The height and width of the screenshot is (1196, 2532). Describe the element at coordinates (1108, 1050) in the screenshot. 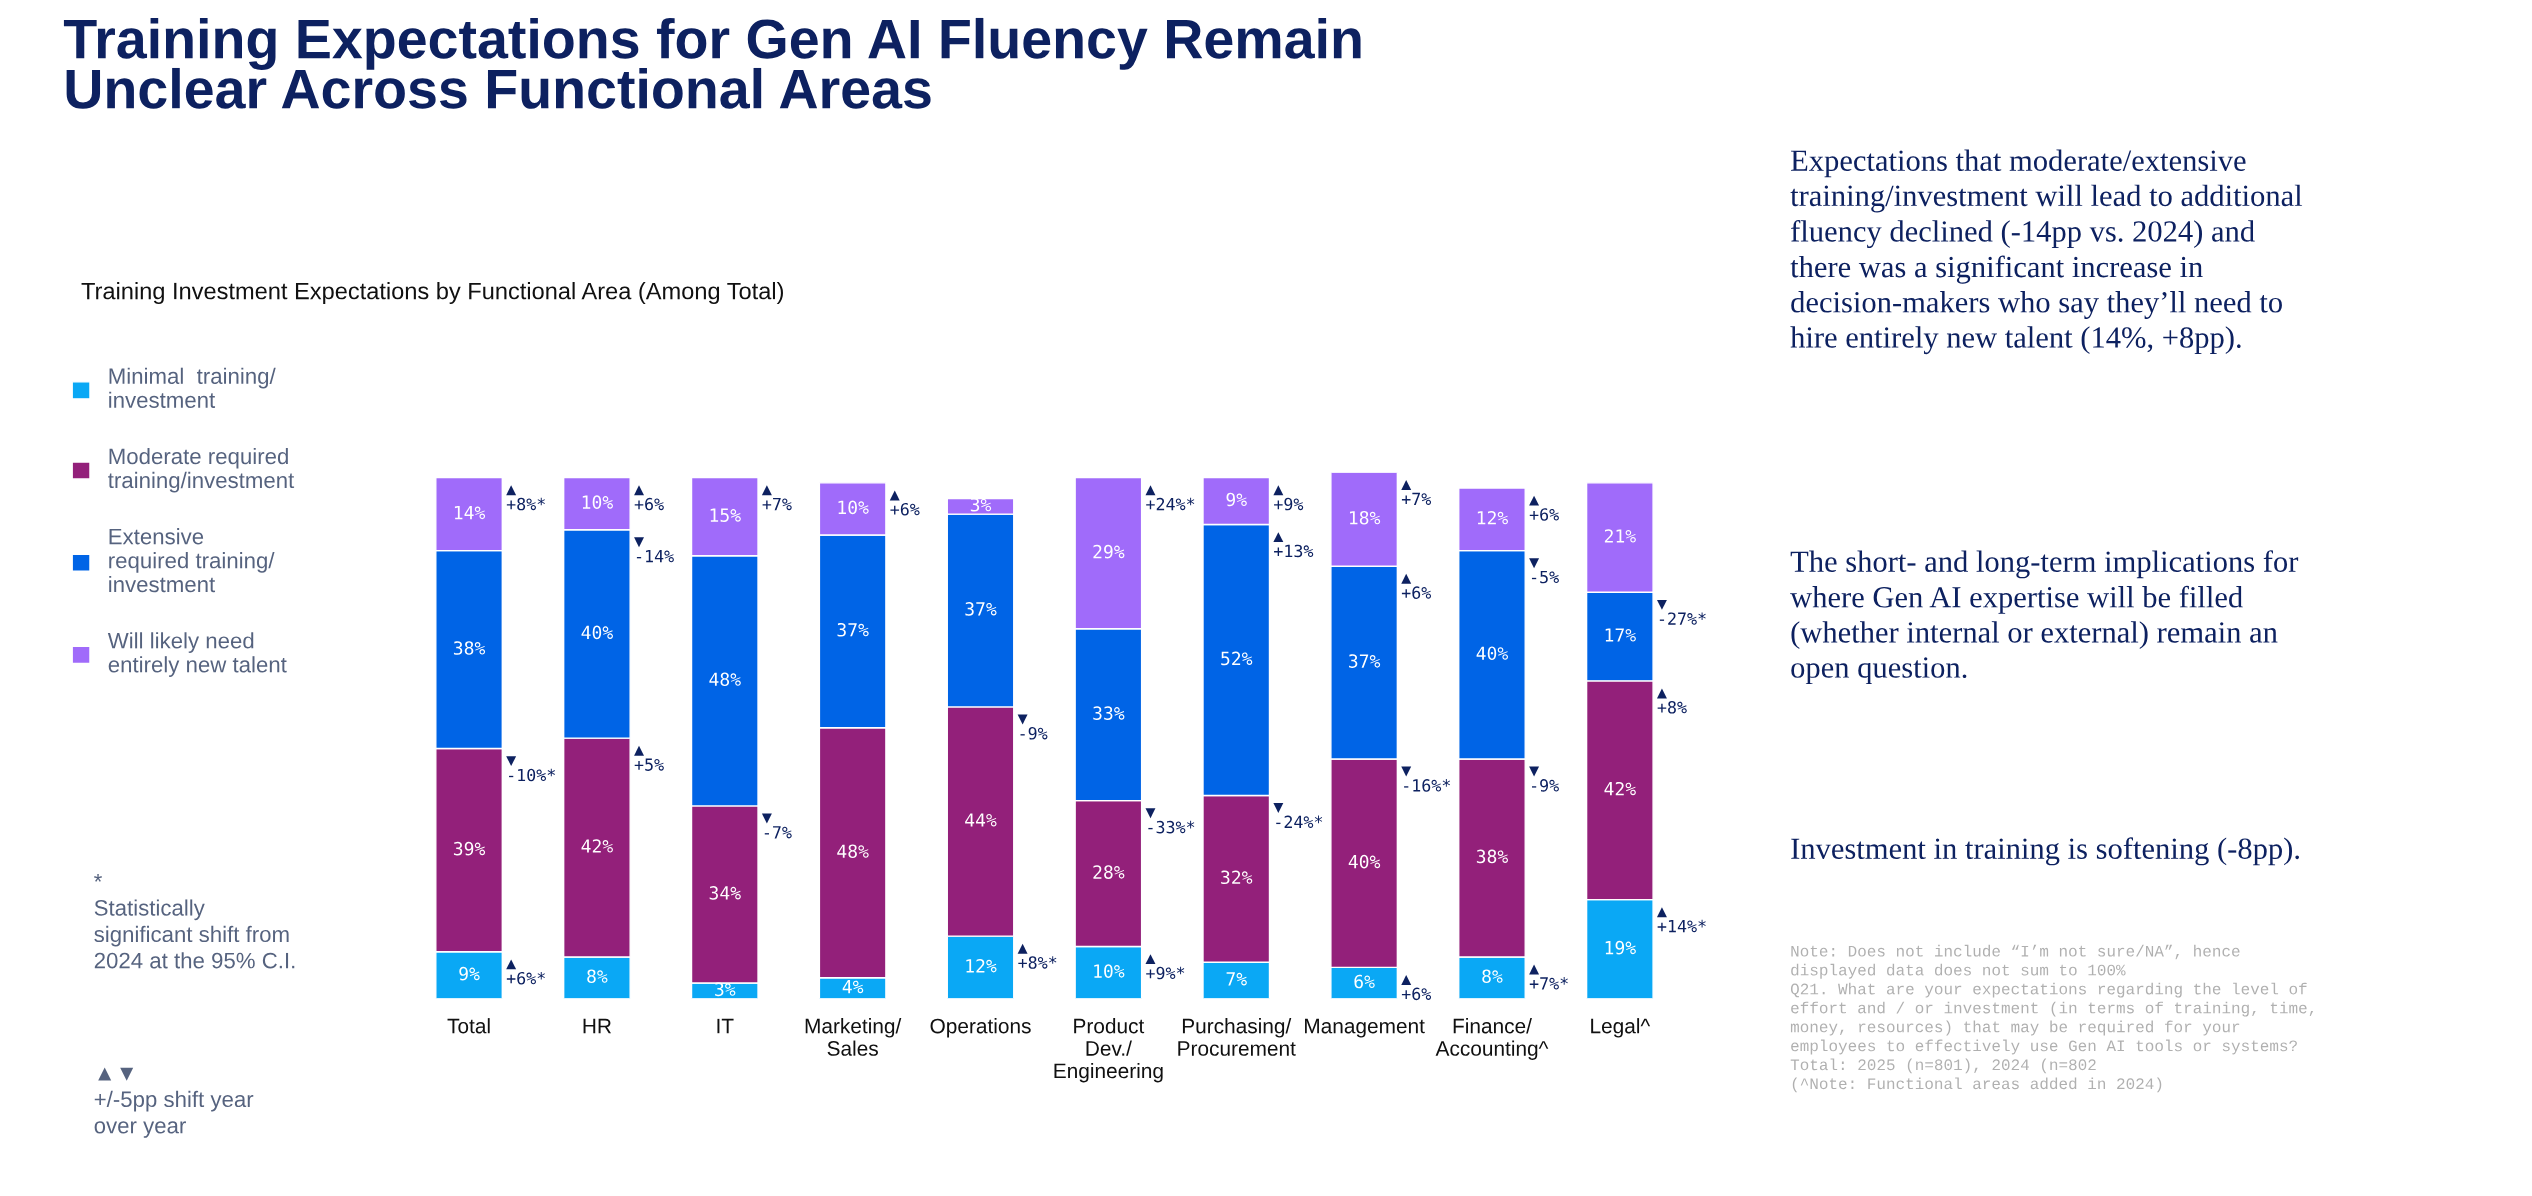

I see `x-tick-label: Product Dev./ Engineering` at that location.